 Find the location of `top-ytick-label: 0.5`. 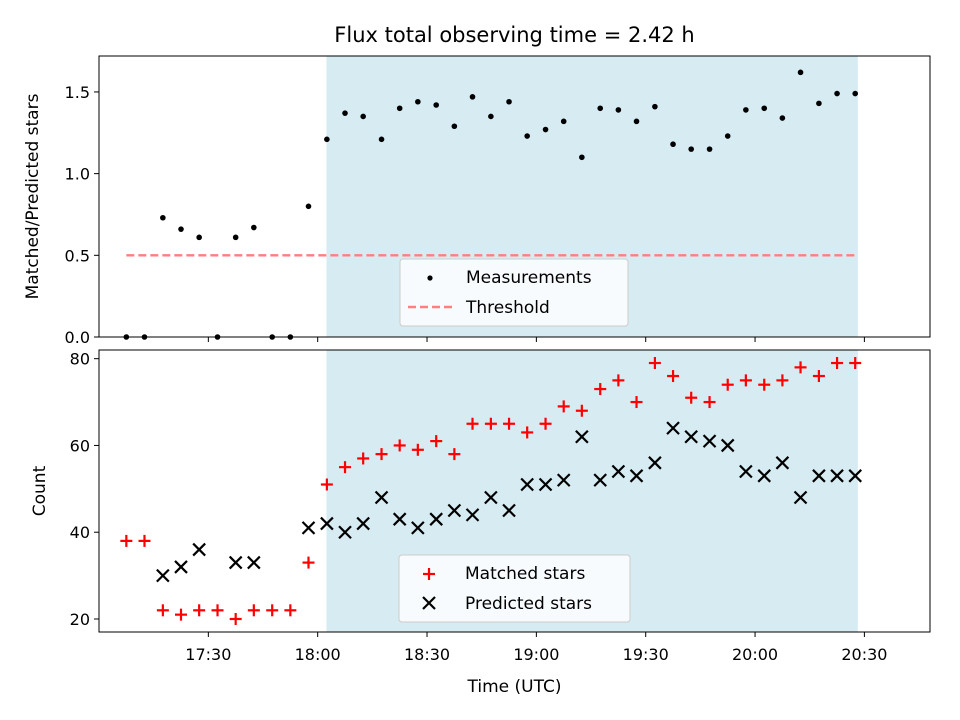

top-ytick-label: 0.5 is located at coordinates (77, 255).